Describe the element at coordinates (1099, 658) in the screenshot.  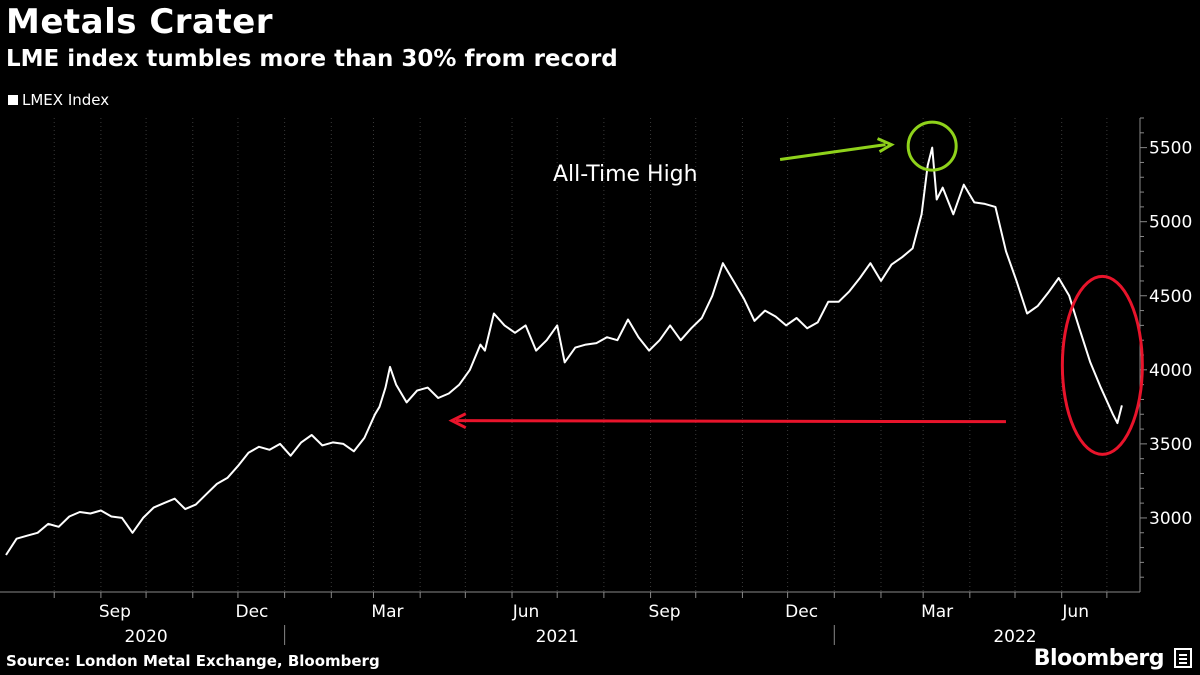
I see `brand-logo: Bloomberg` at that location.